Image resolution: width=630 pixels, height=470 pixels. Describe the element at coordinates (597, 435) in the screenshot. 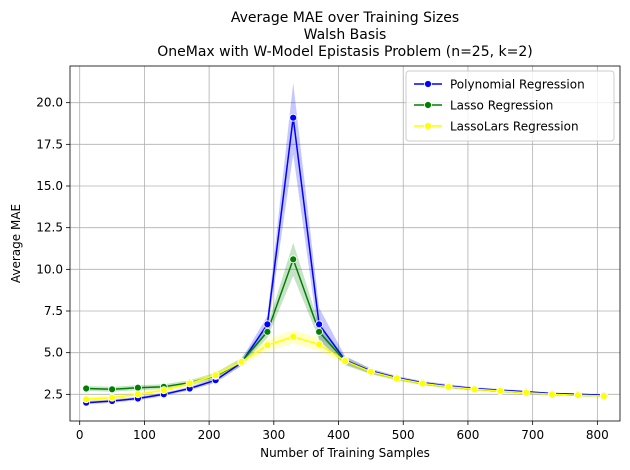

I see `x-tick-label: 800` at that location.